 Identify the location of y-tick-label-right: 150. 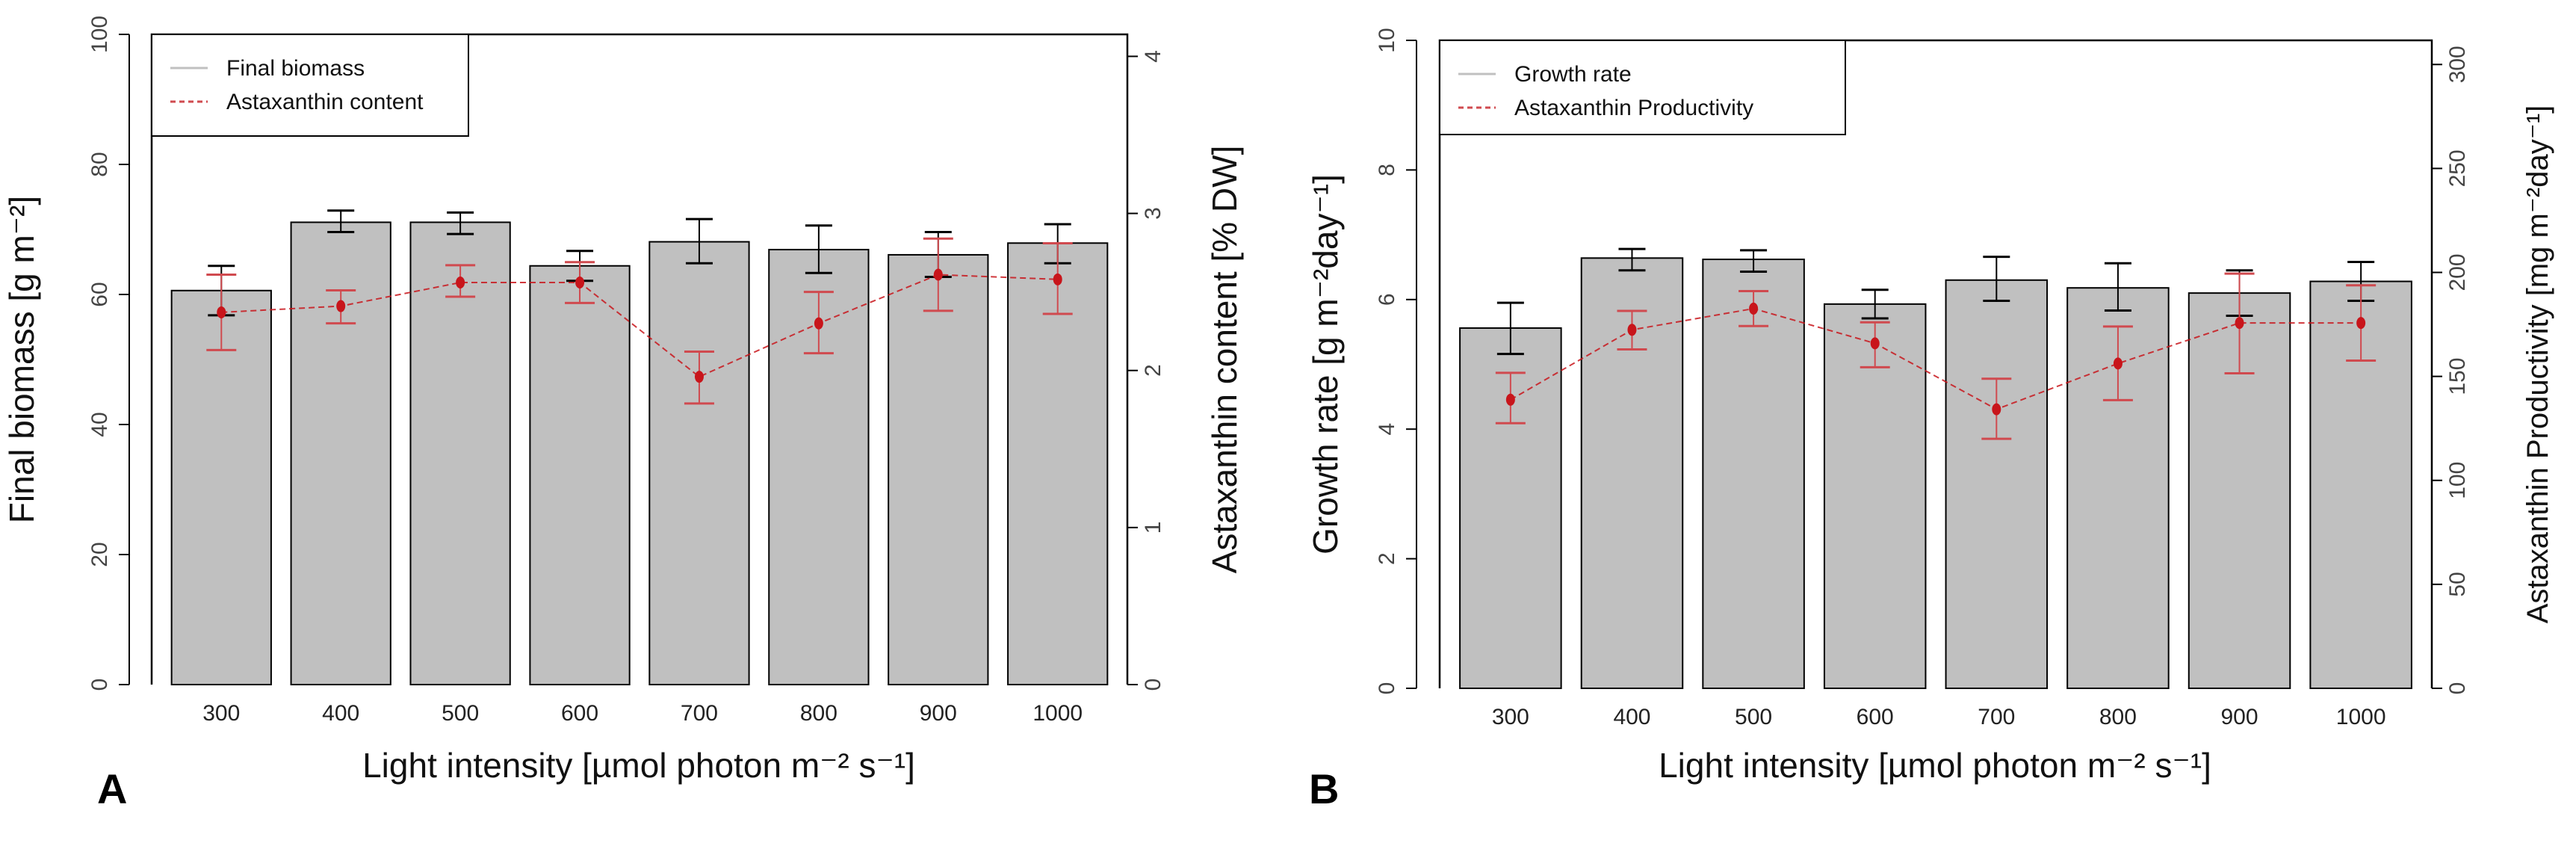
(2457, 376).